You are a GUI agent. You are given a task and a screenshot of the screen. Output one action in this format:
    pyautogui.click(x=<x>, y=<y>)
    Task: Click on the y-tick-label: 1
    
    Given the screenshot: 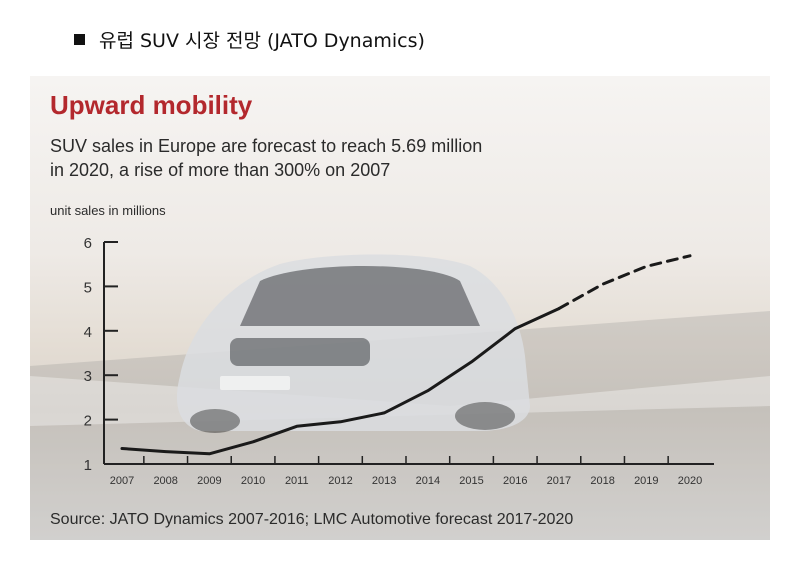 What is the action you would take?
    pyautogui.click(x=88, y=465)
    